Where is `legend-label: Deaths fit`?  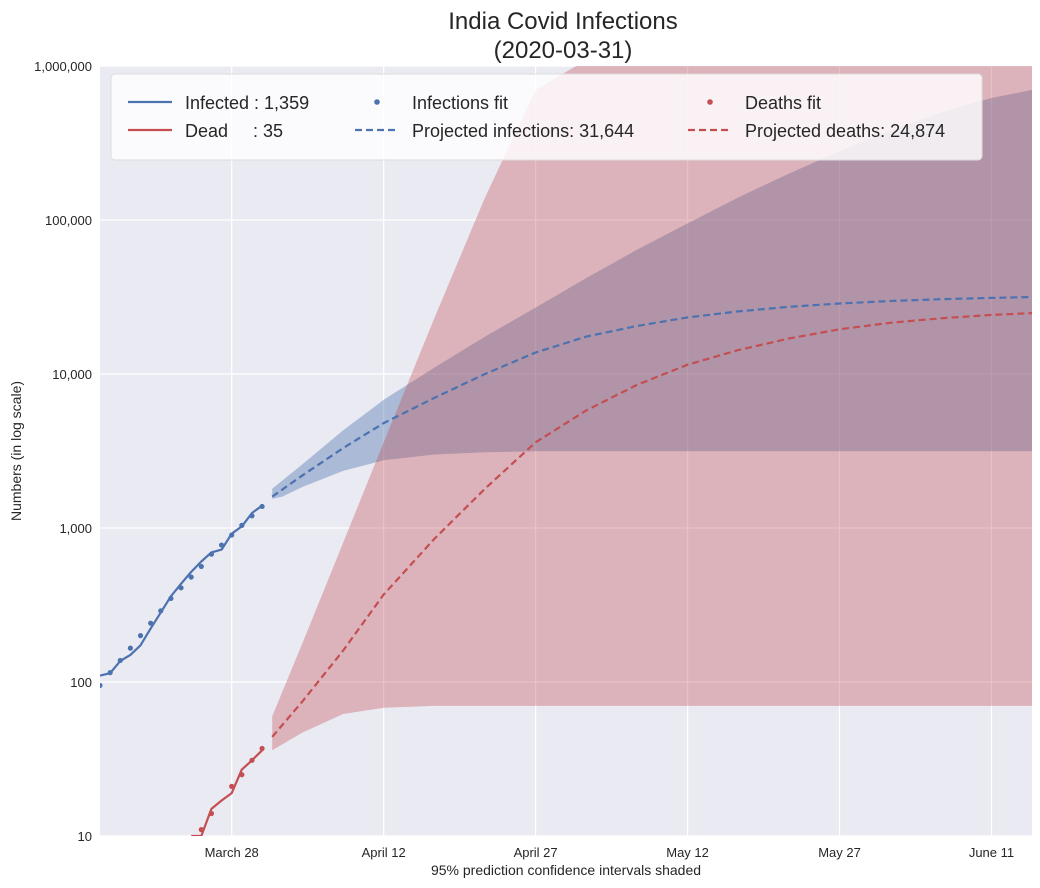
legend-label: Deaths fit is located at coordinates (783, 103).